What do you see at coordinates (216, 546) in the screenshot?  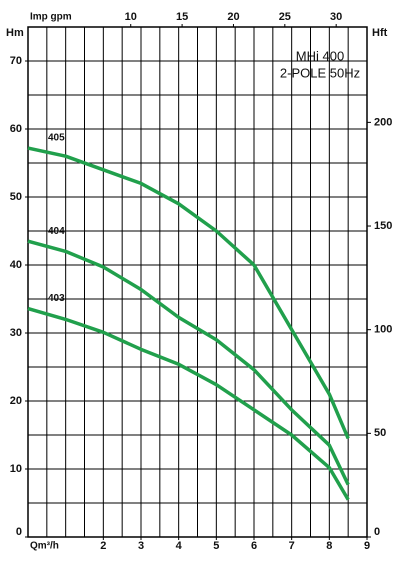 I see `x-tick-label: 5` at bounding box center [216, 546].